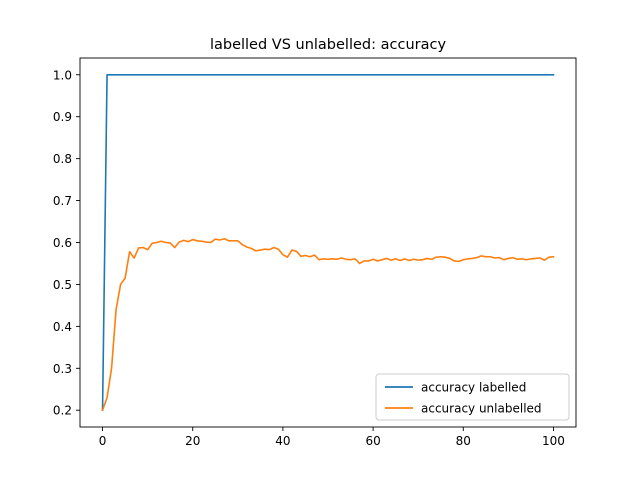 The width and height of the screenshot is (640, 480). I want to click on y-tick-label: 0.8, so click(62, 159).